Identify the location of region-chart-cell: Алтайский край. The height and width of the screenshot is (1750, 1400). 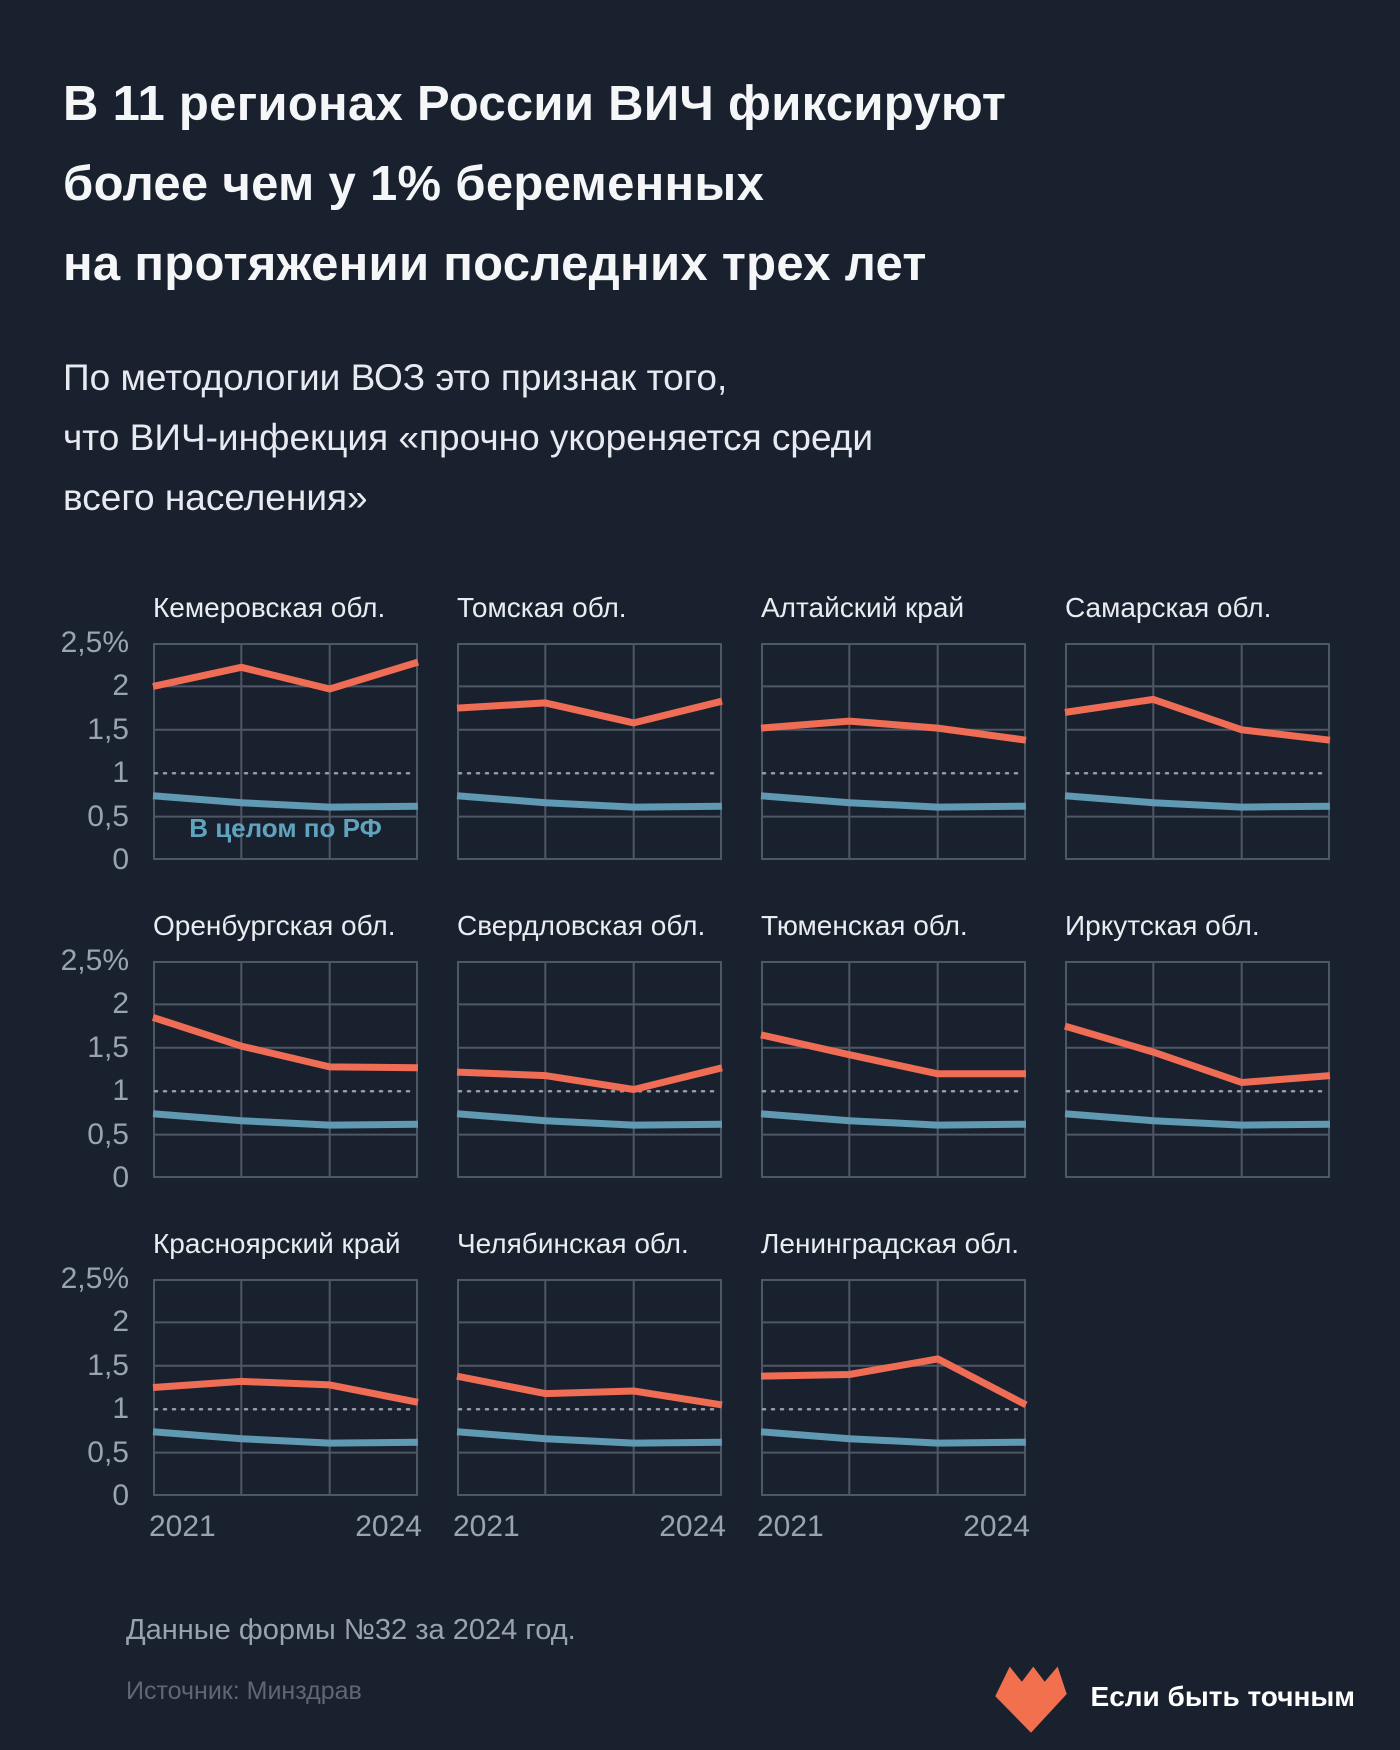
(893, 726).